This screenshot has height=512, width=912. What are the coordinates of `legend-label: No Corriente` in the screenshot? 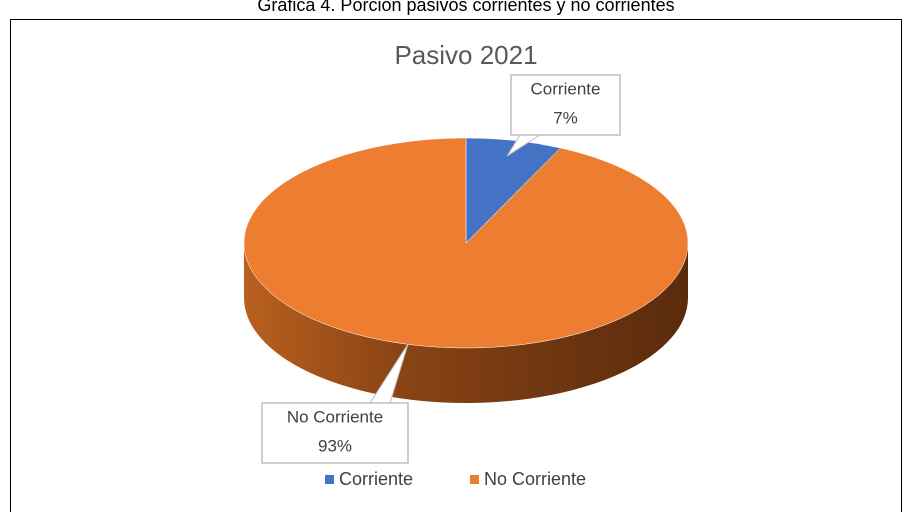 It's located at (535, 479).